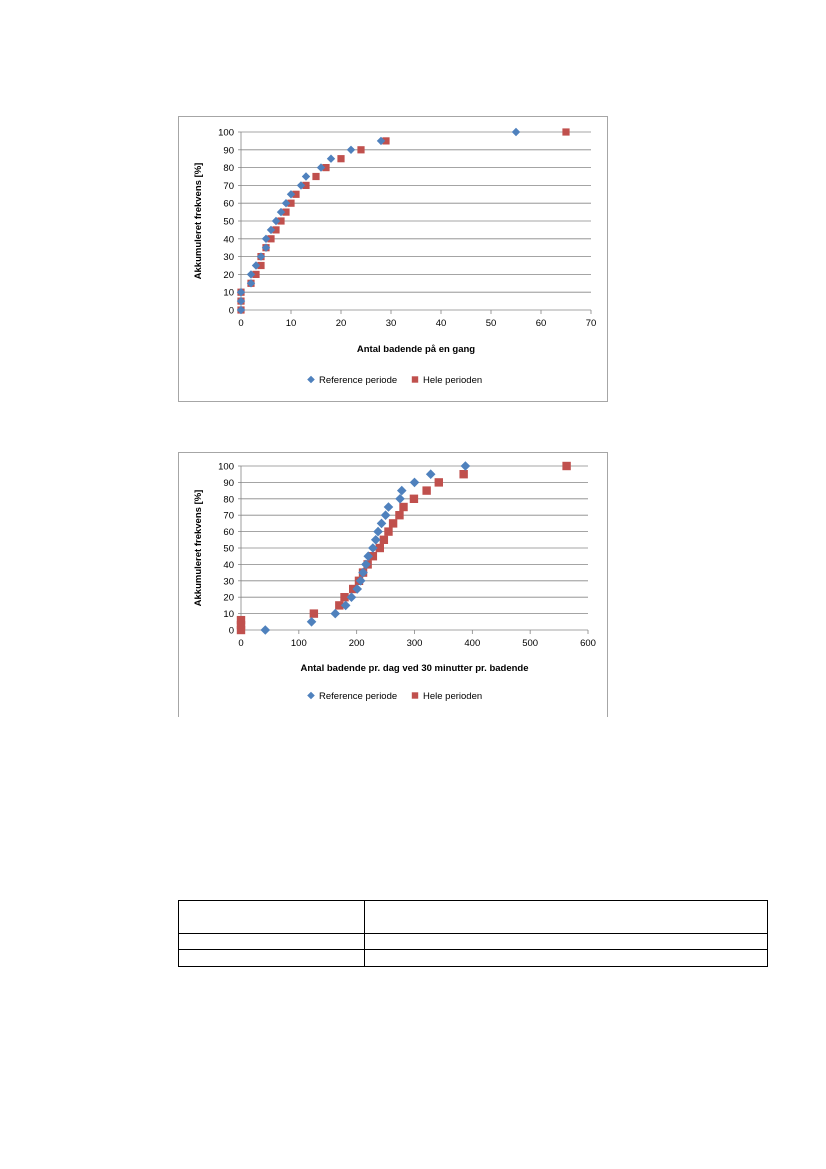 The height and width of the screenshot is (1169, 826). What do you see at coordinates (591, 323) in the screenshot?
I see `x-tick-label: 70` at bounding box center [591, 323].